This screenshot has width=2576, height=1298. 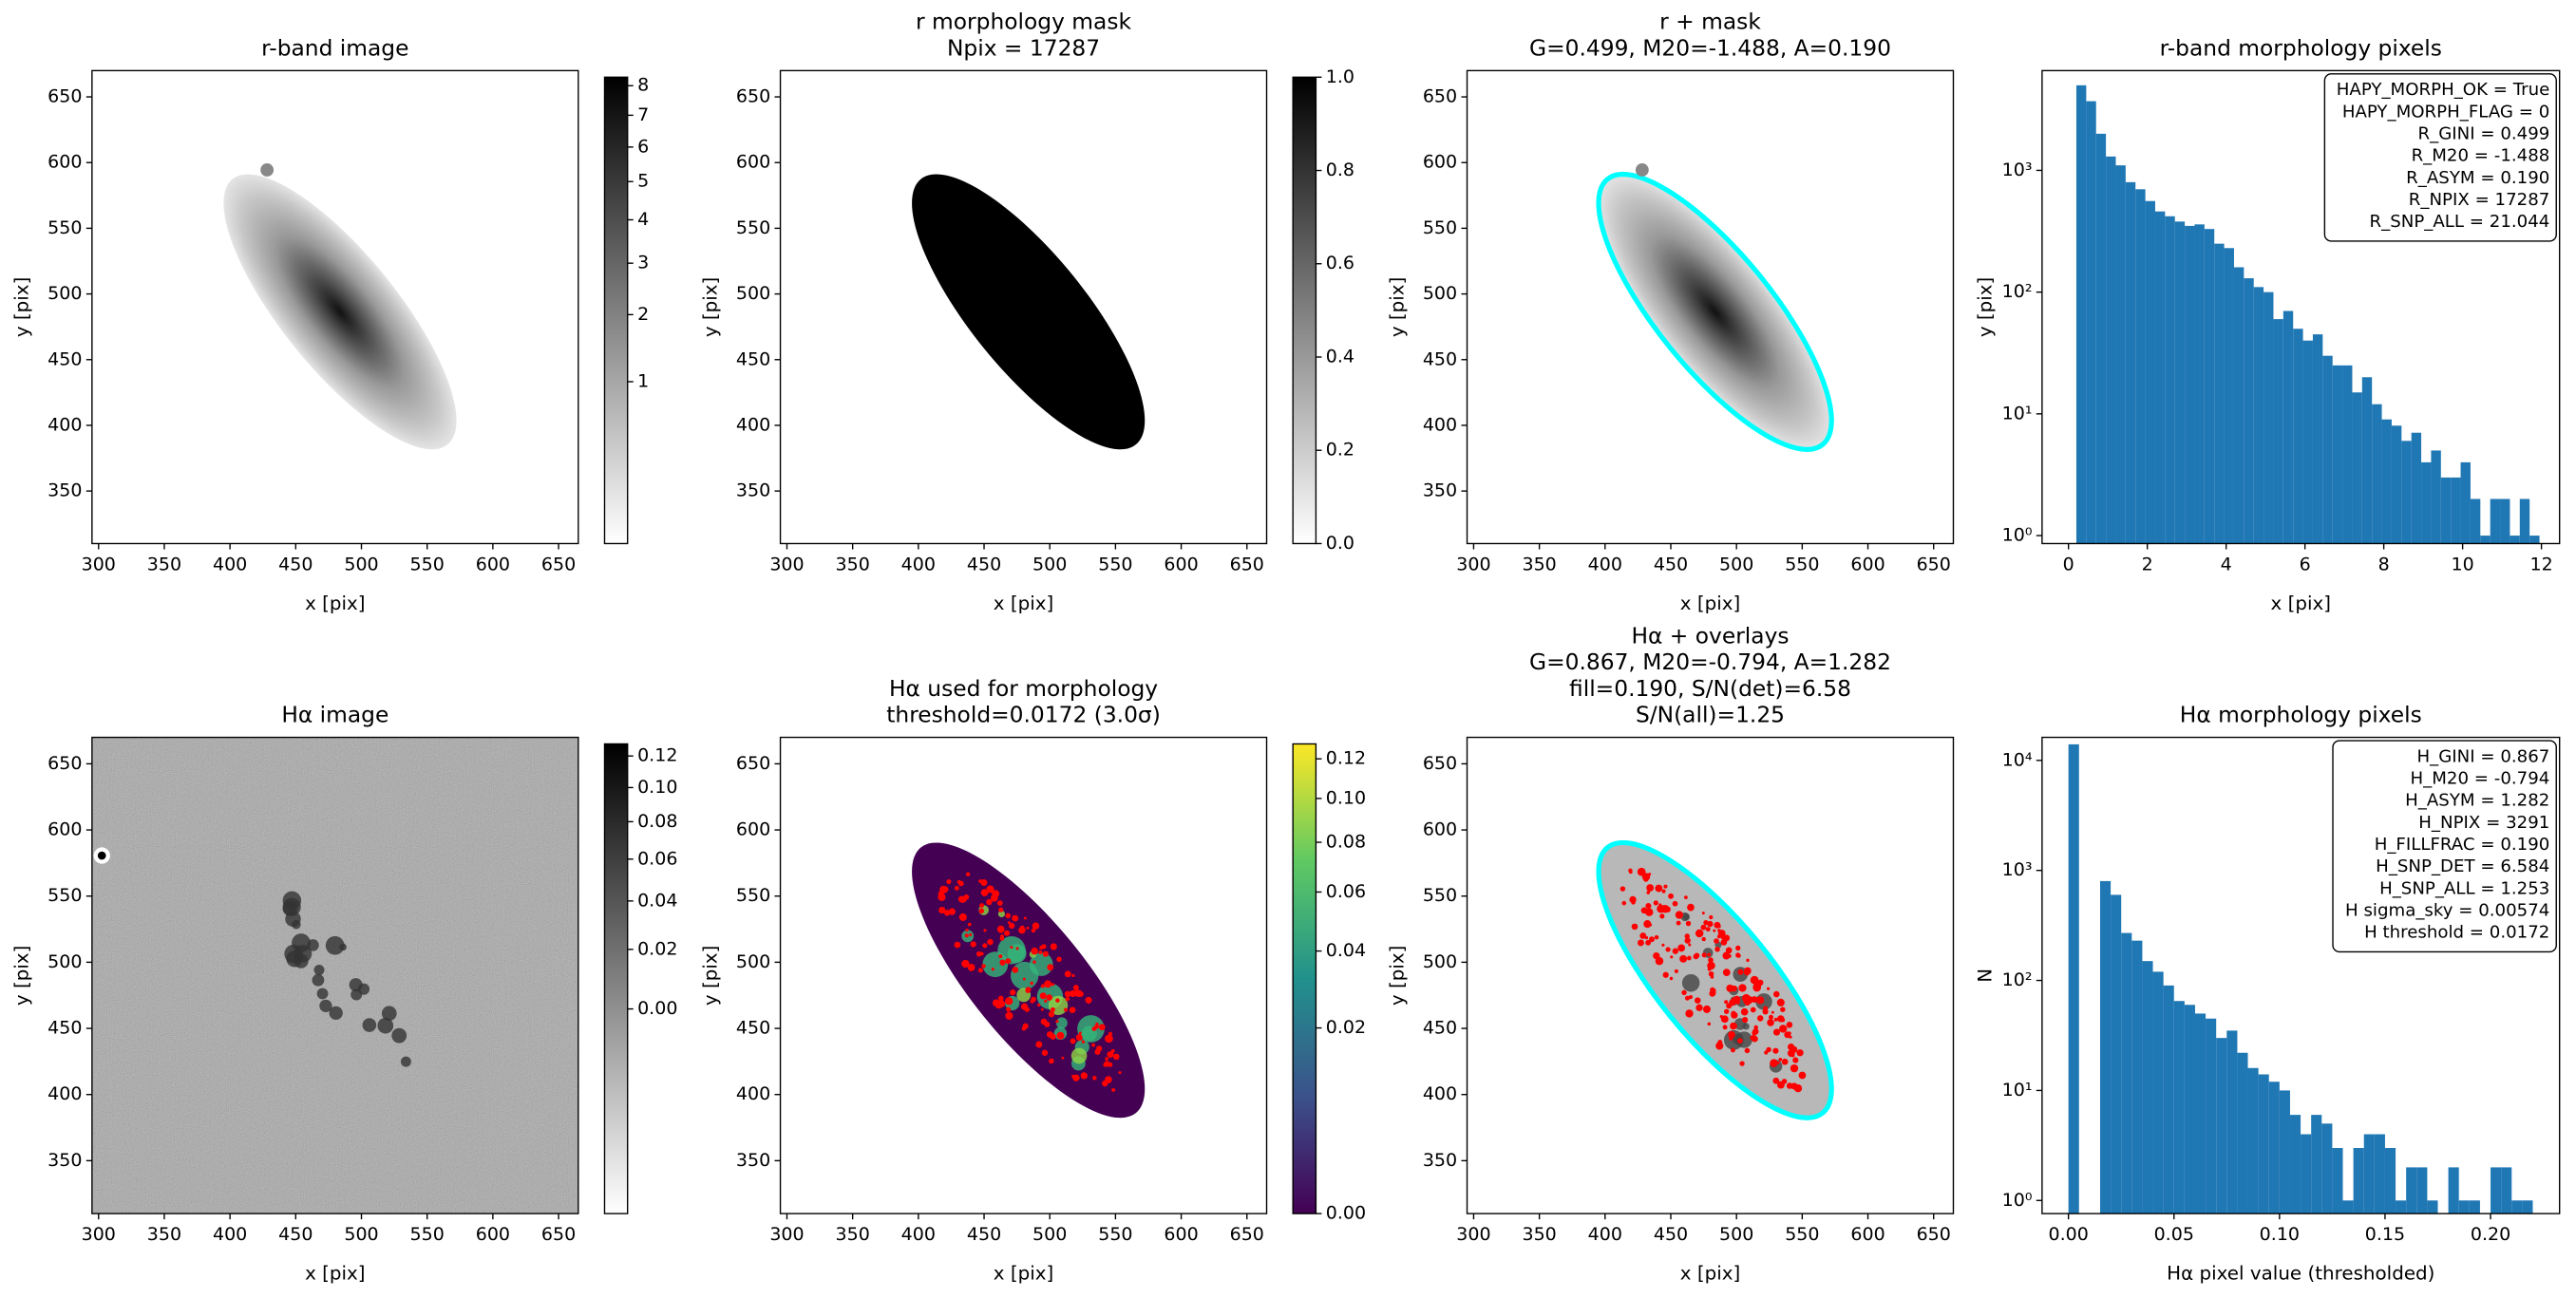 What do you see at coordinates (1023, 22) in the screenshot?
I see `panel-title: r morphology mask` at bounding box center [1023, 22].